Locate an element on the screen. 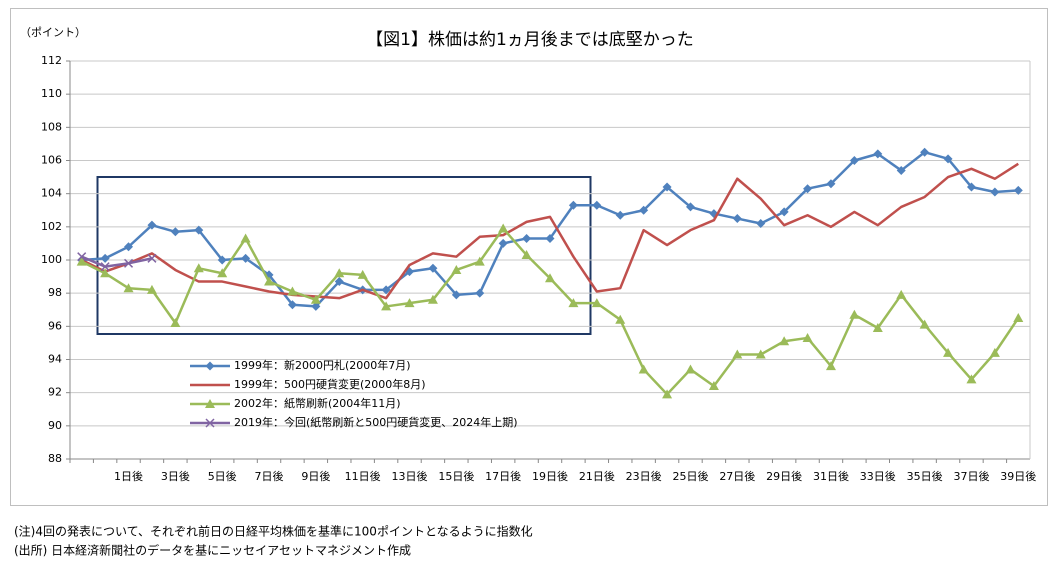 The height and width of the screenshot is (569, 1060). highlight-box is located at coordinates (344, 255).